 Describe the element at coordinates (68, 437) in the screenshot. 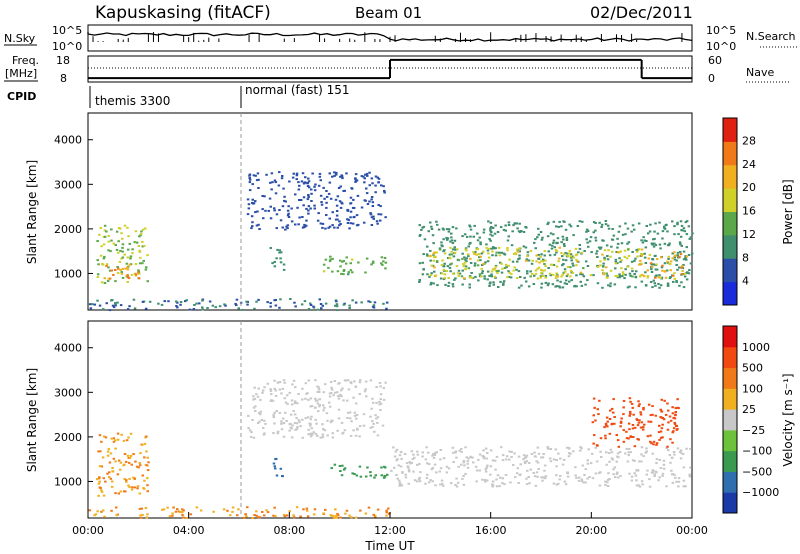

I see `y-tick-label: 2000` at that location.